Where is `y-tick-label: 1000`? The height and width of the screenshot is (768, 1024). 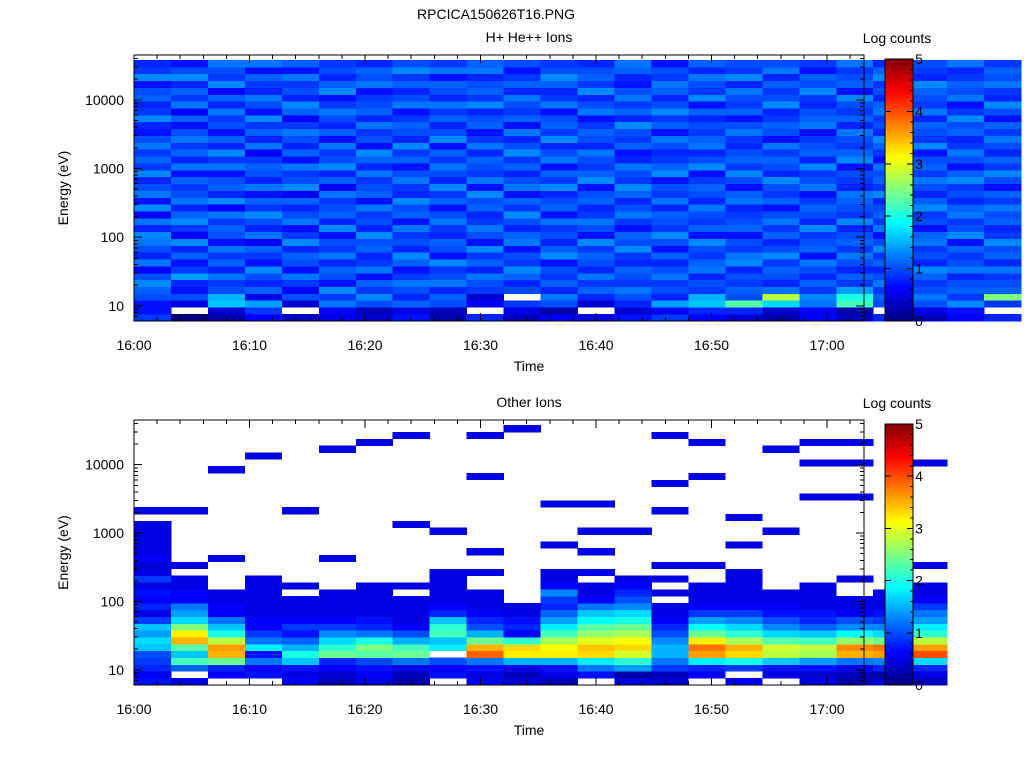
y-tick-label: 1000 is located at coordinates (108, 533).